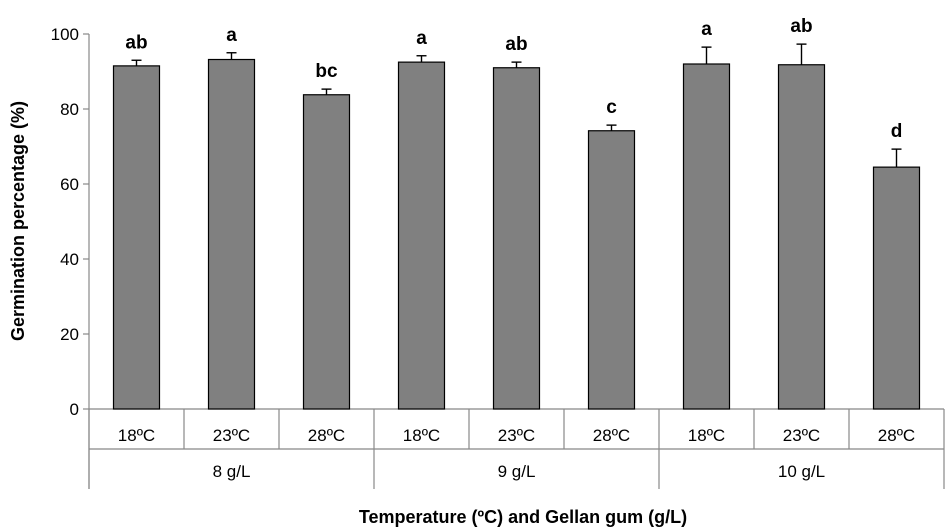 The height and width of the screenshot is (531, 949). What do you see at coordinates (69, 259) in the screenshot?
I see `y-tick-label: 40` at bounding box center [69, 259].